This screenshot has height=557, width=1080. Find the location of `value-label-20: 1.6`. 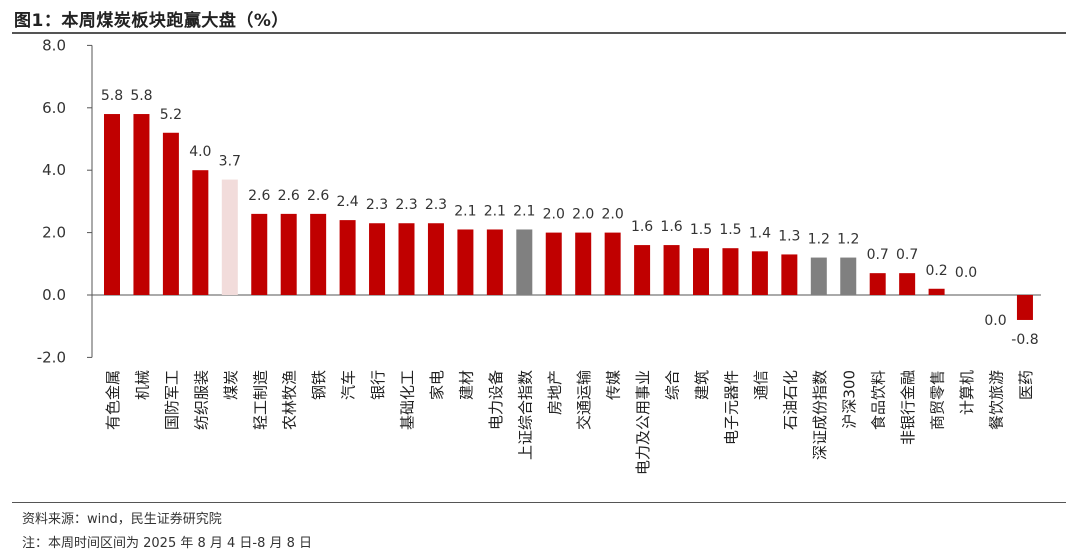

value-label-20: 1.6 is located at coordinates (671, 227).